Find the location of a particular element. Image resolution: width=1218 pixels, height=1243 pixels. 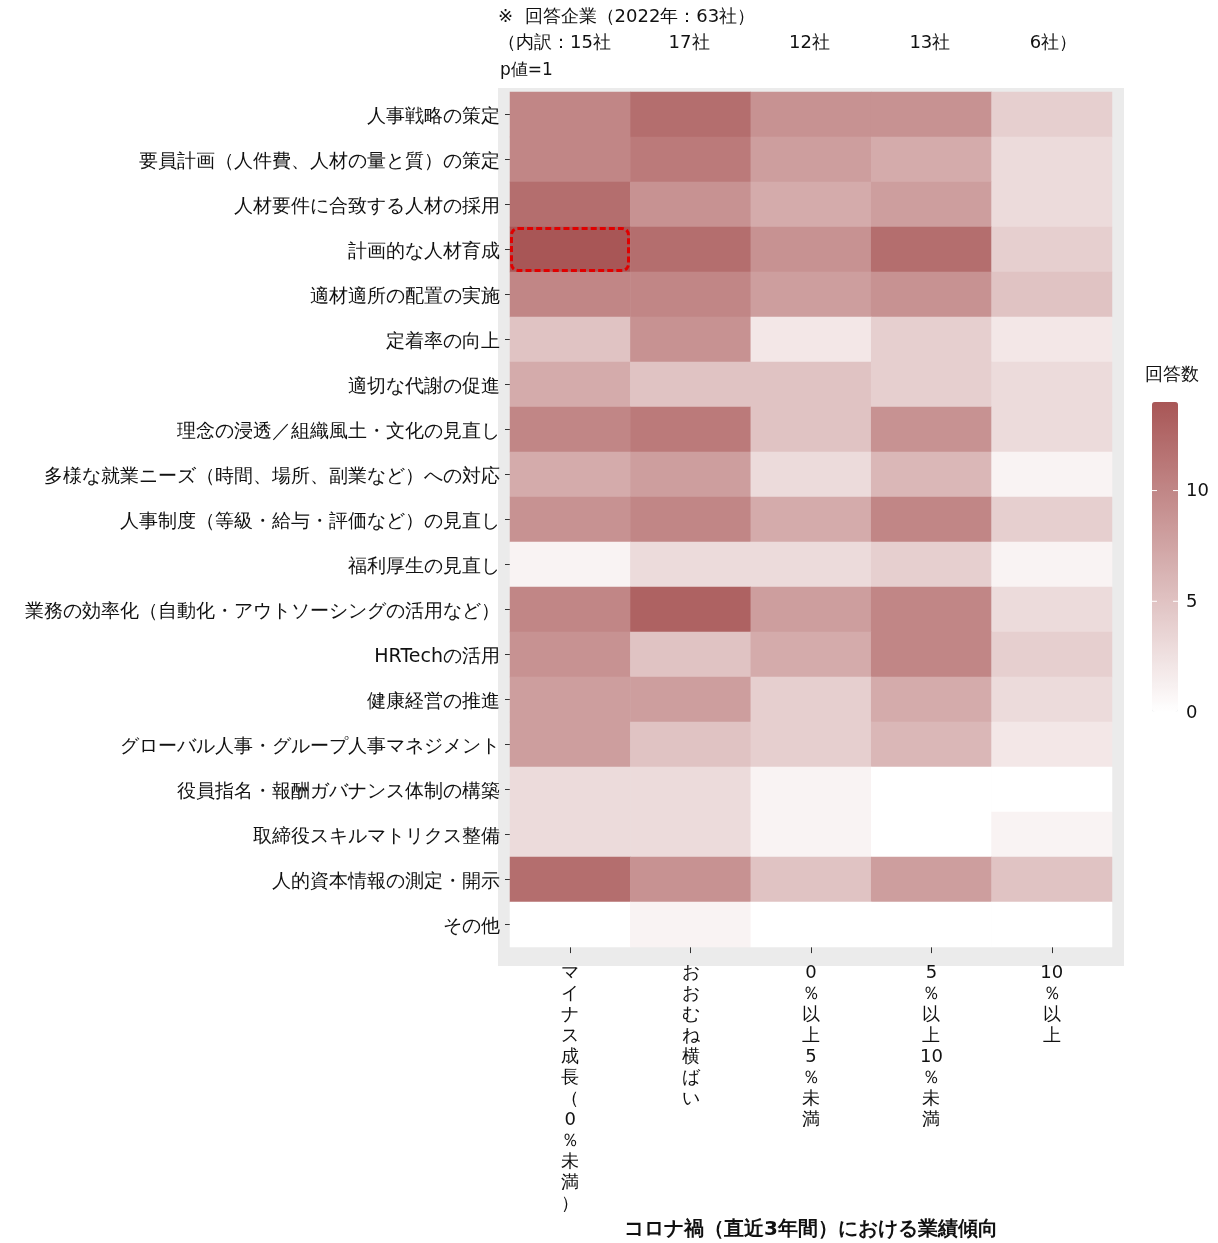

y-tick-label: 人事制度（等級・給与・評価など）の見直し is located at coordinates (310, 519).